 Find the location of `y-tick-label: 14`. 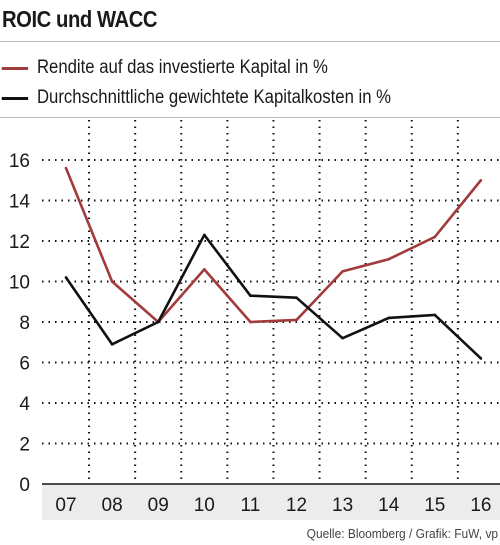

y-tick-label: 14 is located at coordinates (20, 202).